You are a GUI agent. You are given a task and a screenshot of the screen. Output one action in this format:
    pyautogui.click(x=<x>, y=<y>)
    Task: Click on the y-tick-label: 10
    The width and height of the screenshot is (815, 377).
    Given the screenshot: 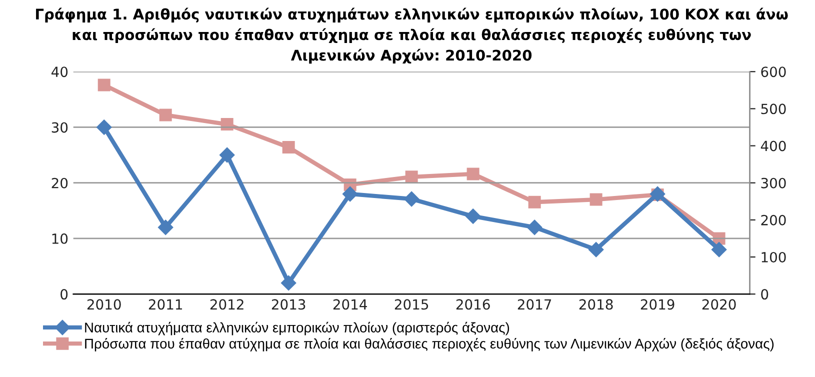 What is the action you would take?
    pyautogui.click(x=60, y=238)
    